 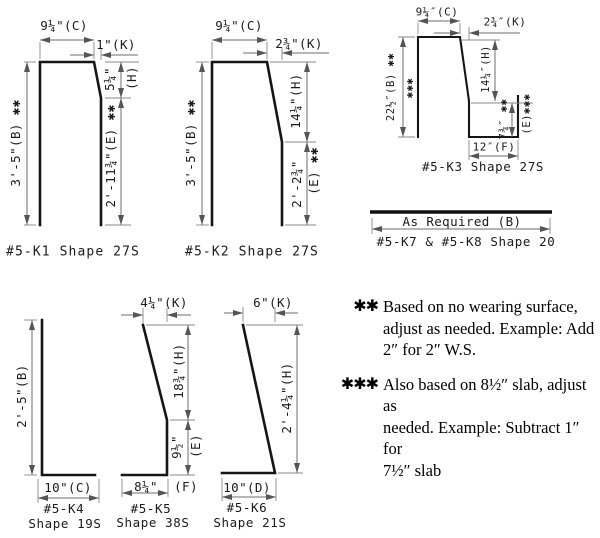 I want to click on k5-caption-line1: #5-K5, so click(x=151, y=508).